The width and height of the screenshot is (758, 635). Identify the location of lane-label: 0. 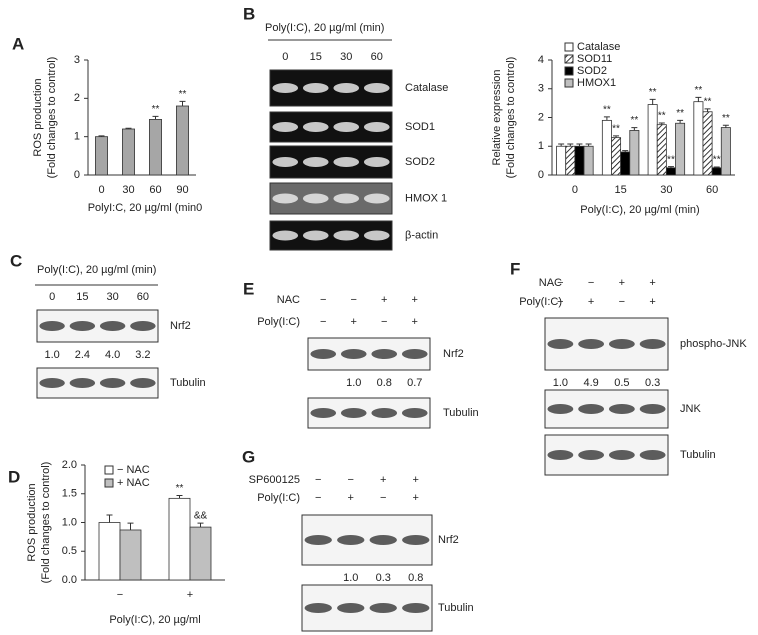
(52, 297).